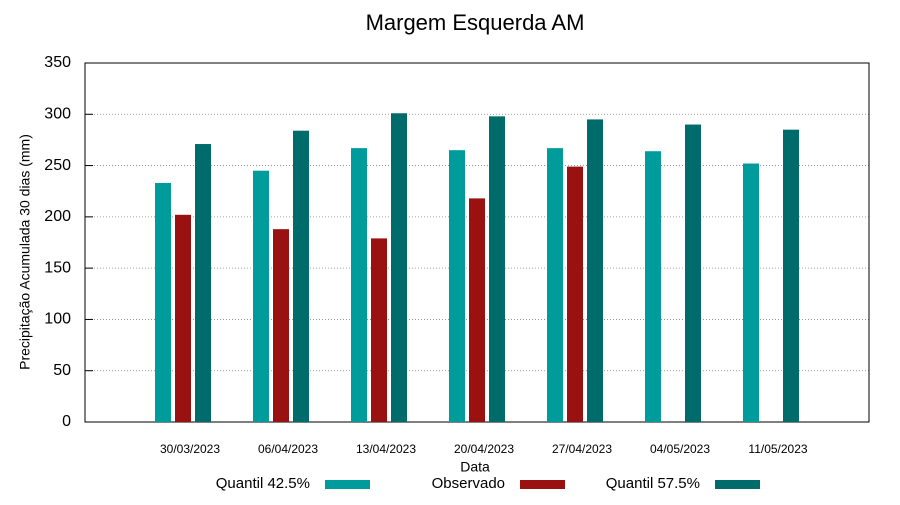  Describe the element at coordinates (190, 449) in the screenshot. I see `x-tick-label: 30/03/2023` at that location.